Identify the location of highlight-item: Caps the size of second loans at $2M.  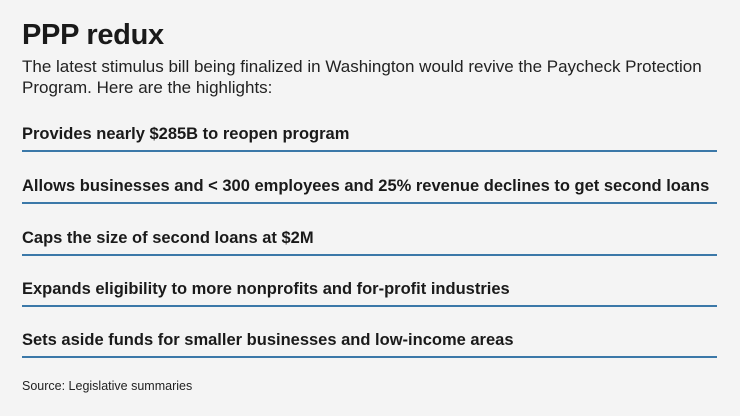
(369, 242).